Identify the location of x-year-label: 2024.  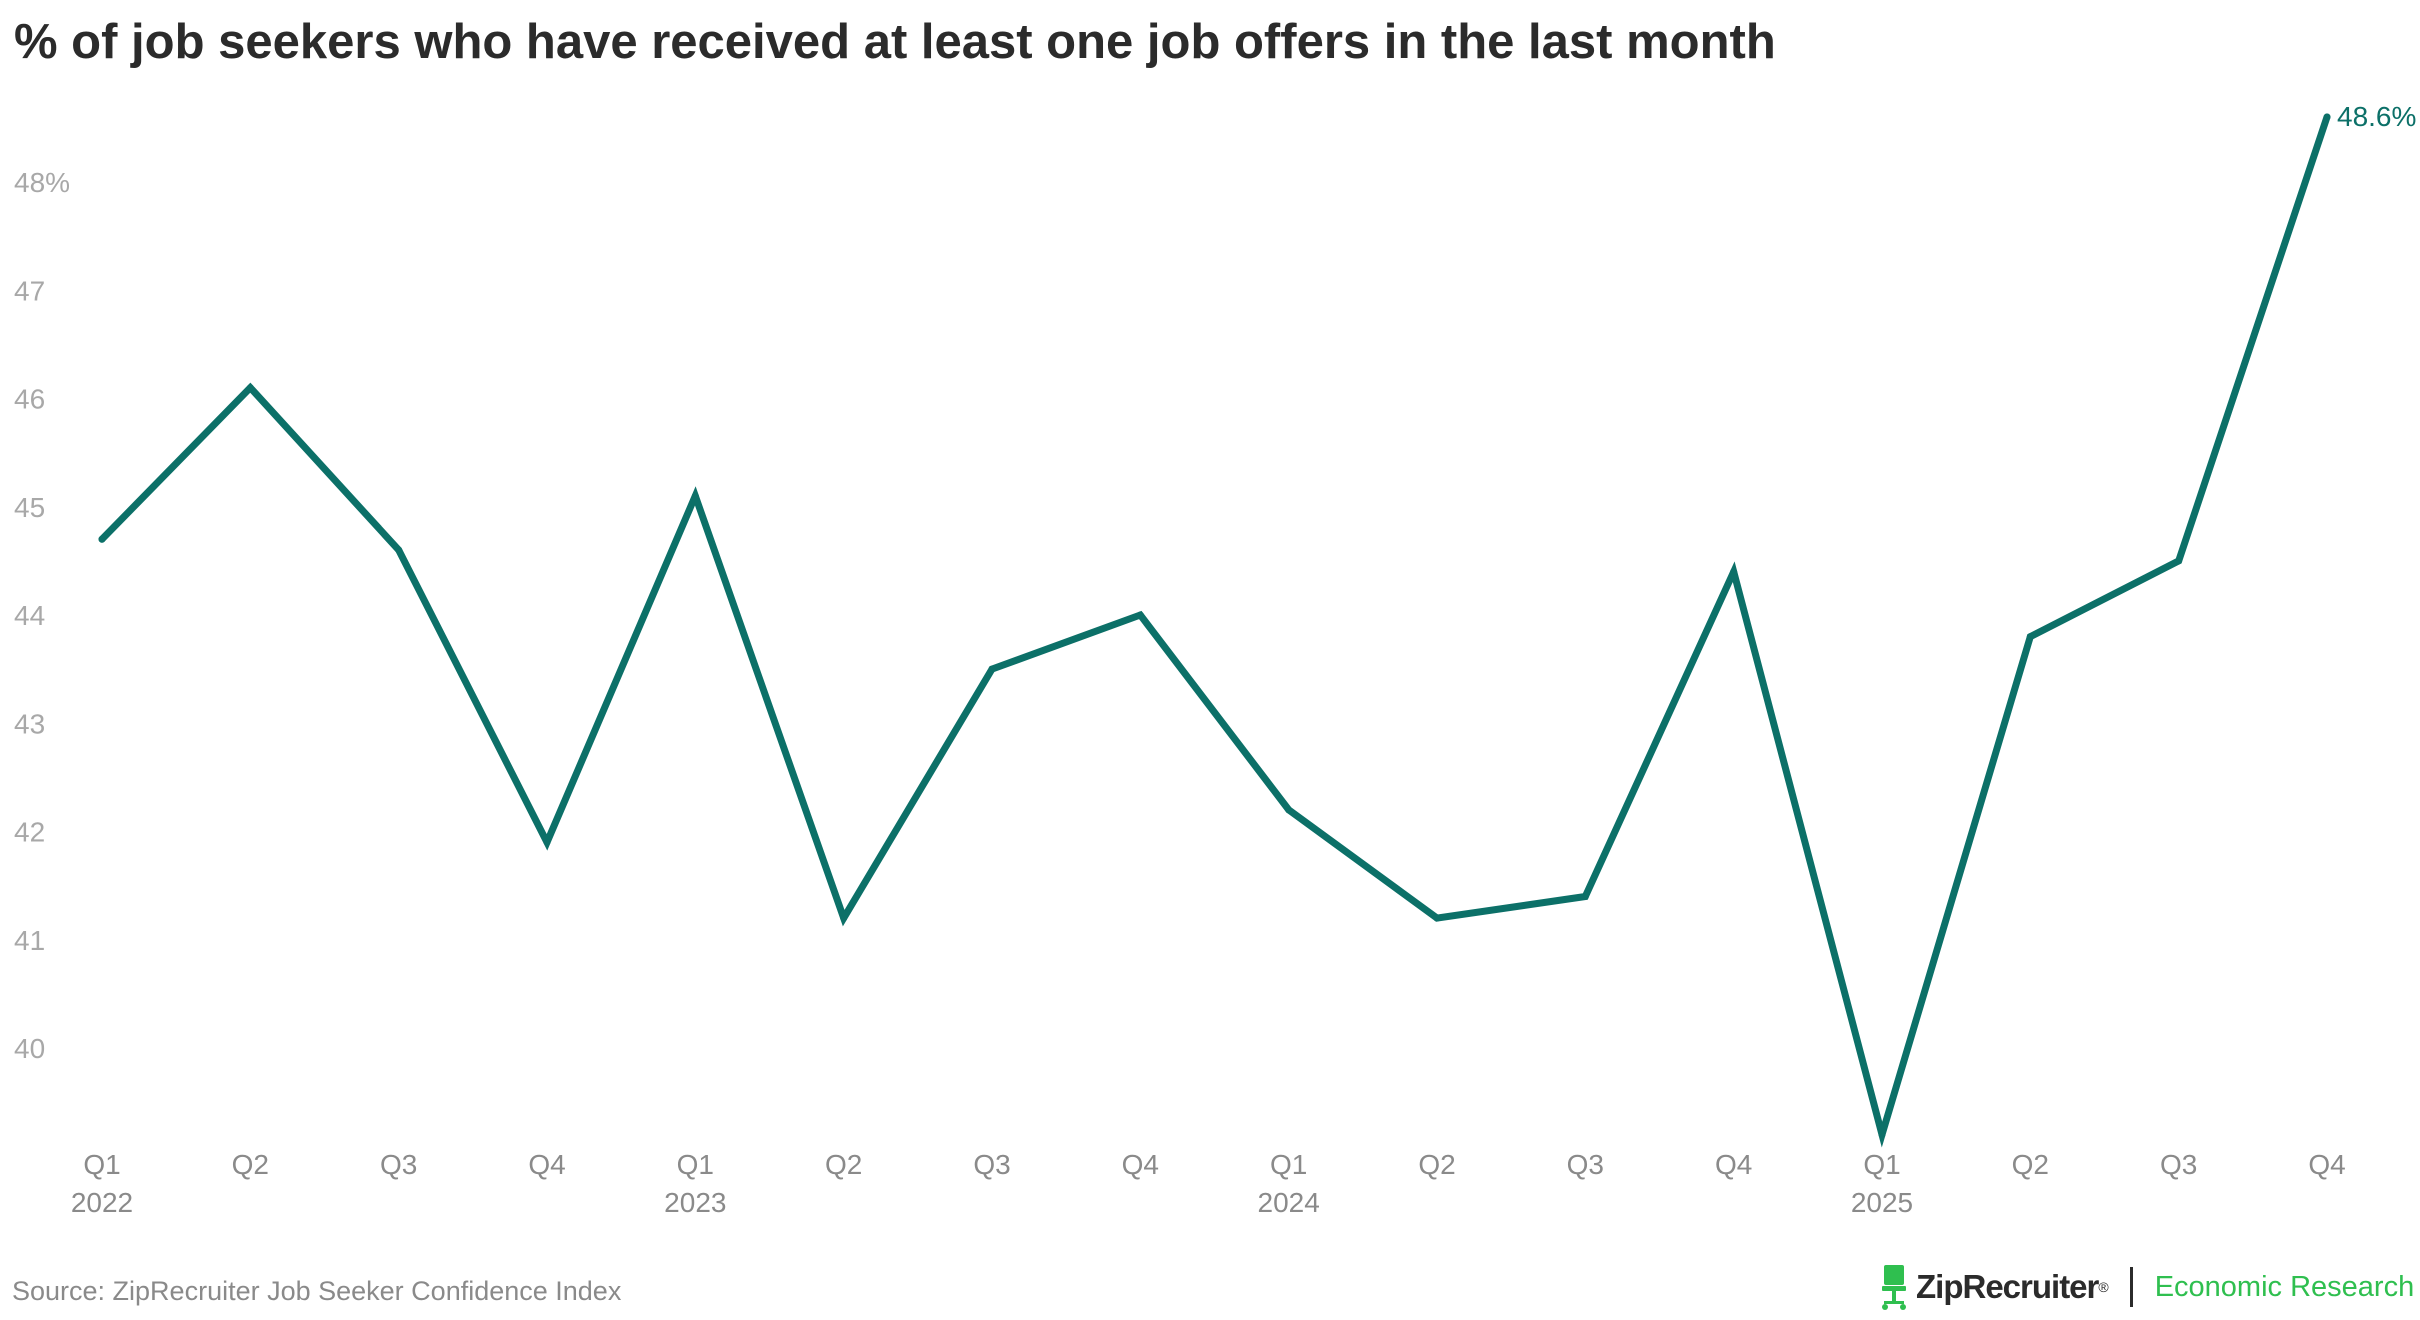
(1289, 1202).